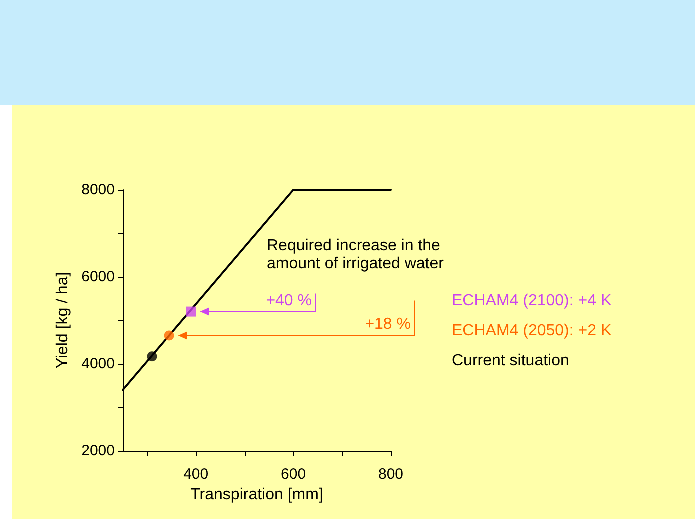  I want to click on y-tick-label: 8000, so click(98, 190).